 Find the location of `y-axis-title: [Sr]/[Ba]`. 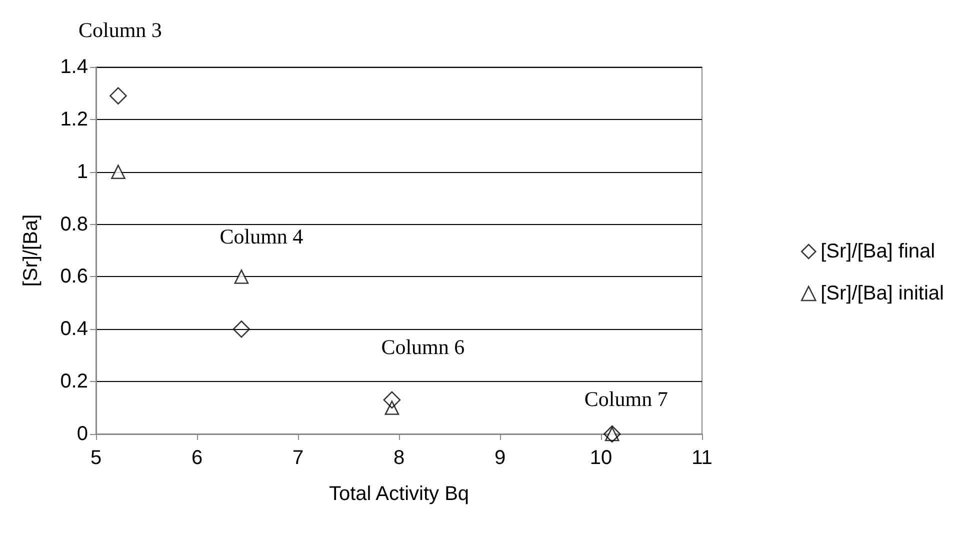

y-axis-title: [Sr]/[Ba] is located at coordinates (31, 250).